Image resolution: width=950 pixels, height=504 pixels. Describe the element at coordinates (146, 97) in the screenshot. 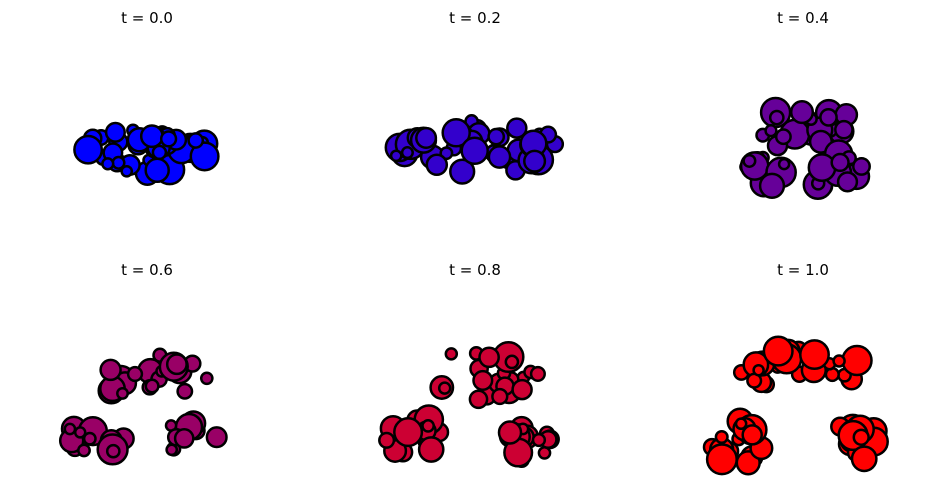

I see `subplot-1: t = 0.0` at that location.